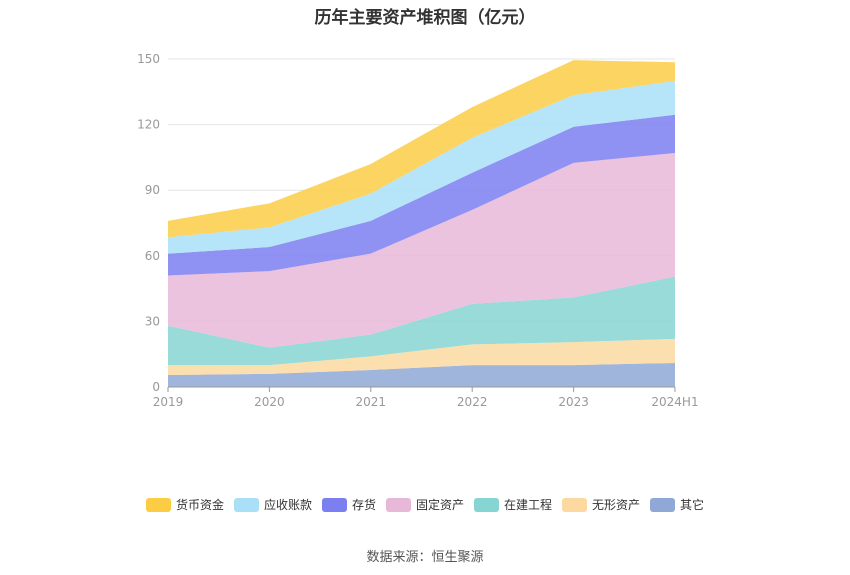  What do you see at coordinates (348, 504) in the screenshot?
I see `legend-item: 存货` at bounding box center [348, 504].